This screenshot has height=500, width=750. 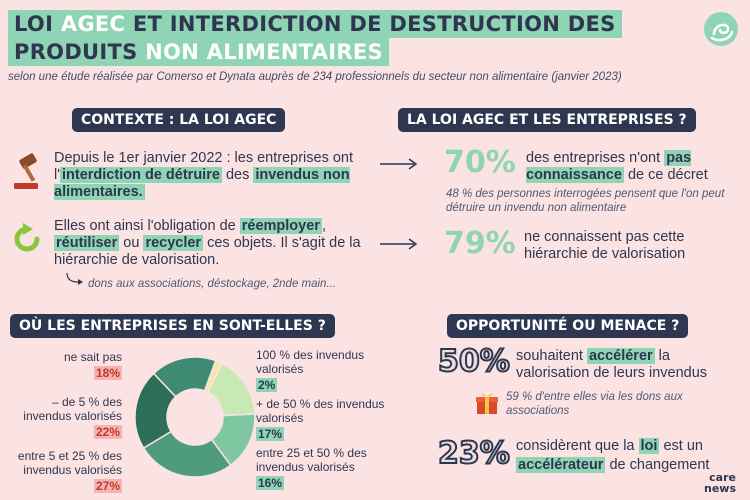 What do you see at coordinates (107, 486) in the screenshot?
I see `pct-badge-5-25: 27%` at bounding box center [107, 486].